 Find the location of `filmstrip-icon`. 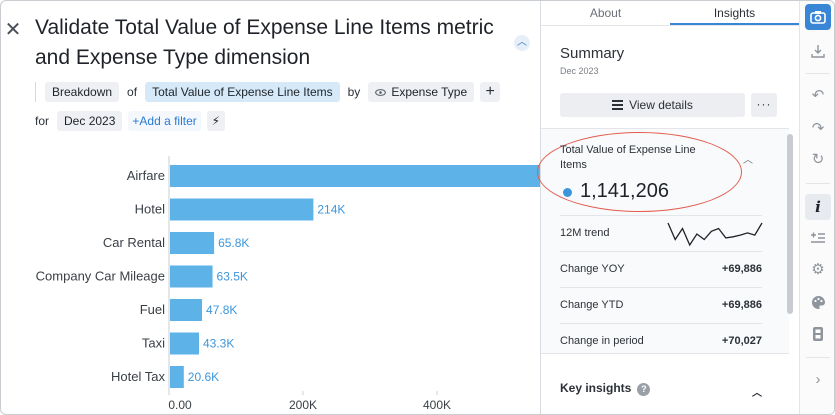

filmstrip-icon is located at coordinates (818, 334).